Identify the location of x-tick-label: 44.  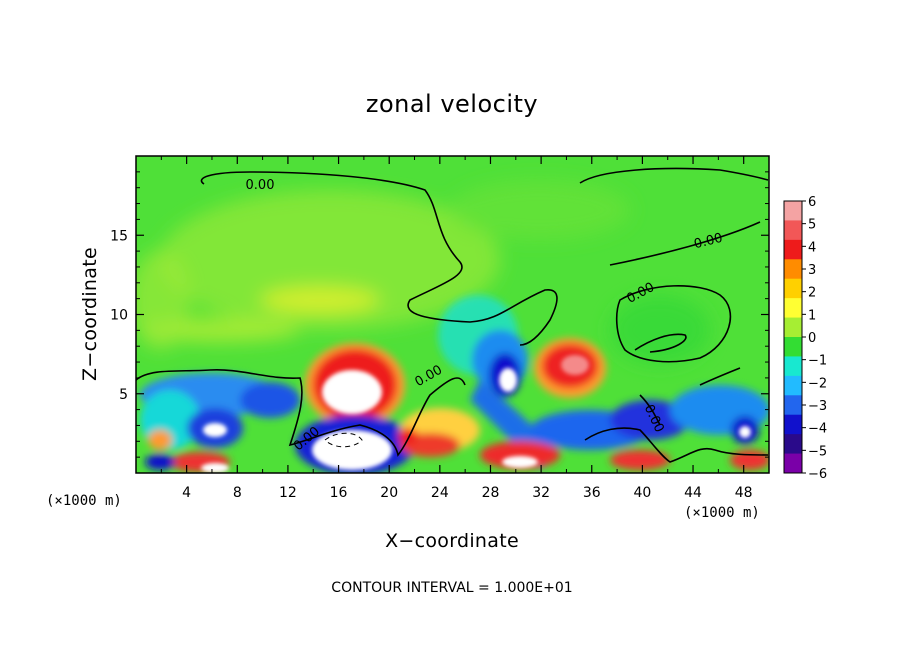
(693, 493).